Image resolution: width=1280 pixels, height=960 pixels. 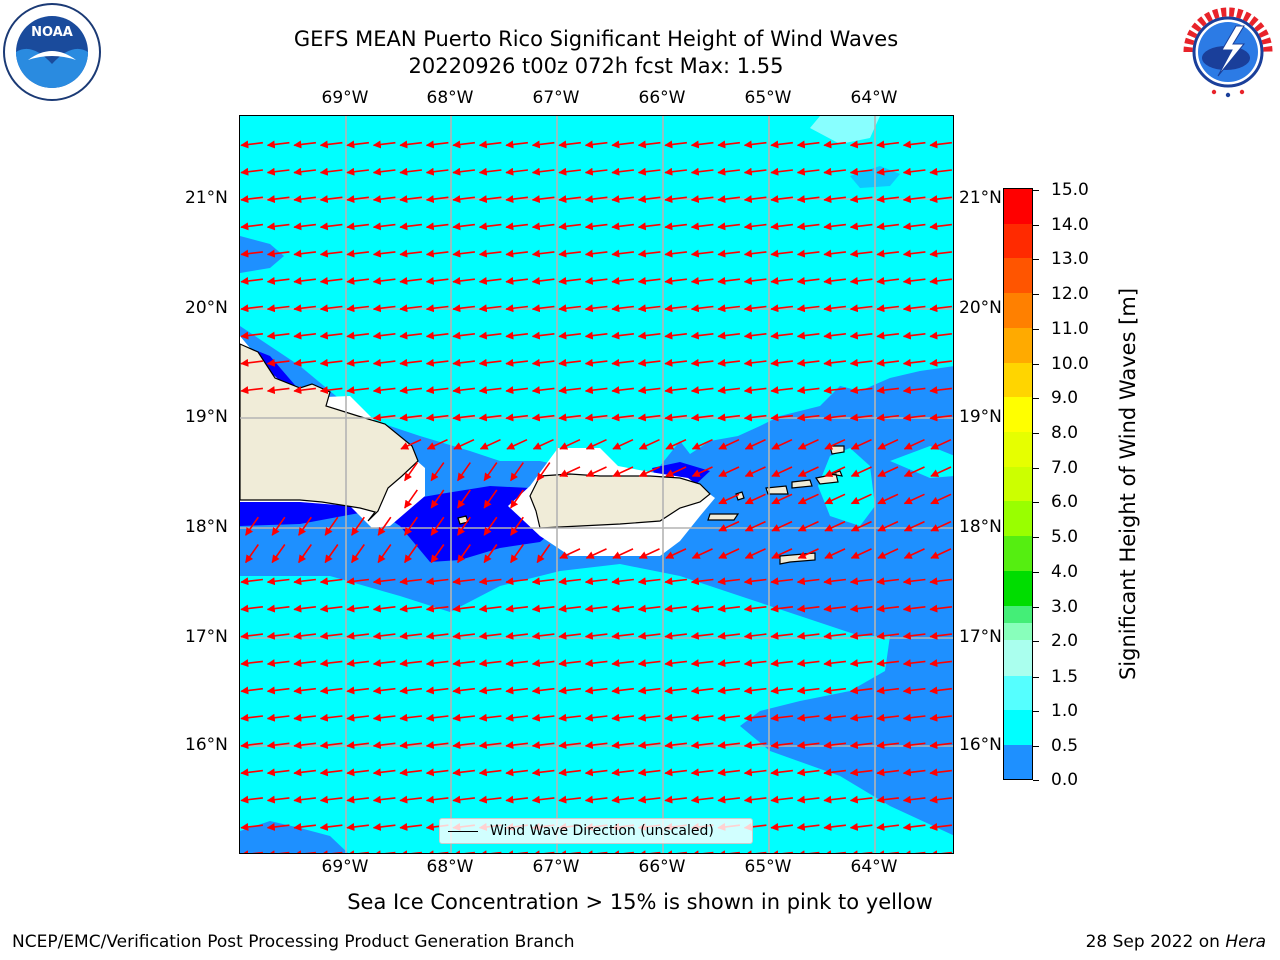 What do you see at coordinates (52, 52) in the screenshot?
I see `noaa-logo-icon: NOAA` at bounding box center [52, 52].